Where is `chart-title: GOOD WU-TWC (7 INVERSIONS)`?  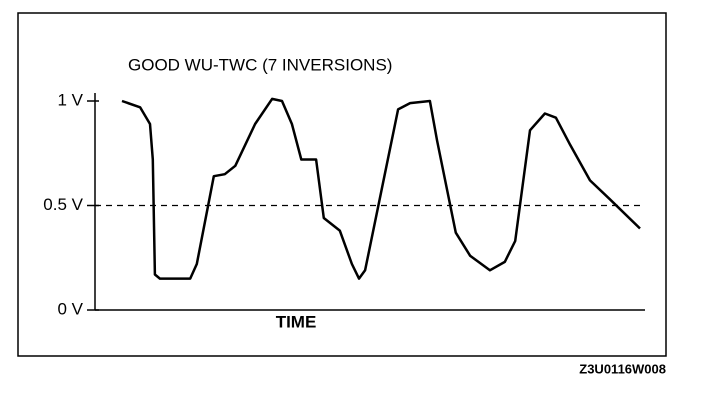 chart-title: GOOD WU-TWC (7 INVERSIONS) is located at coordinates (260, 64).